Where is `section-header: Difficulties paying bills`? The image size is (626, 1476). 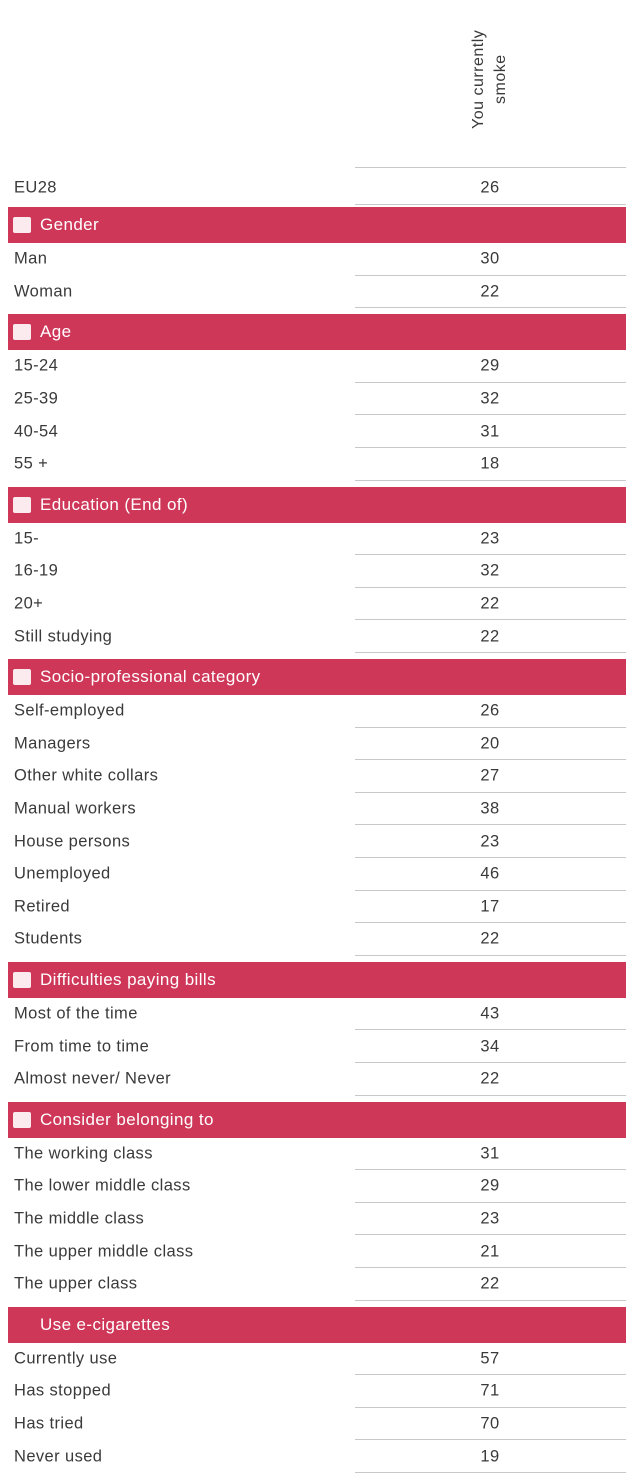 section-header: Difficulties paying bills is located at coordinates (317, 979).